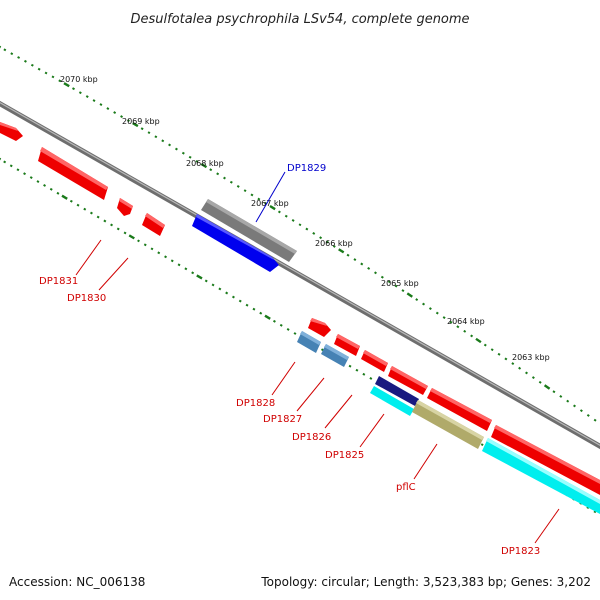 This screenshot has width=600, height=600. Describe the element at coordinates (86, 298) in the screenshot. I see `label-dp1830: DP1830` at that location.